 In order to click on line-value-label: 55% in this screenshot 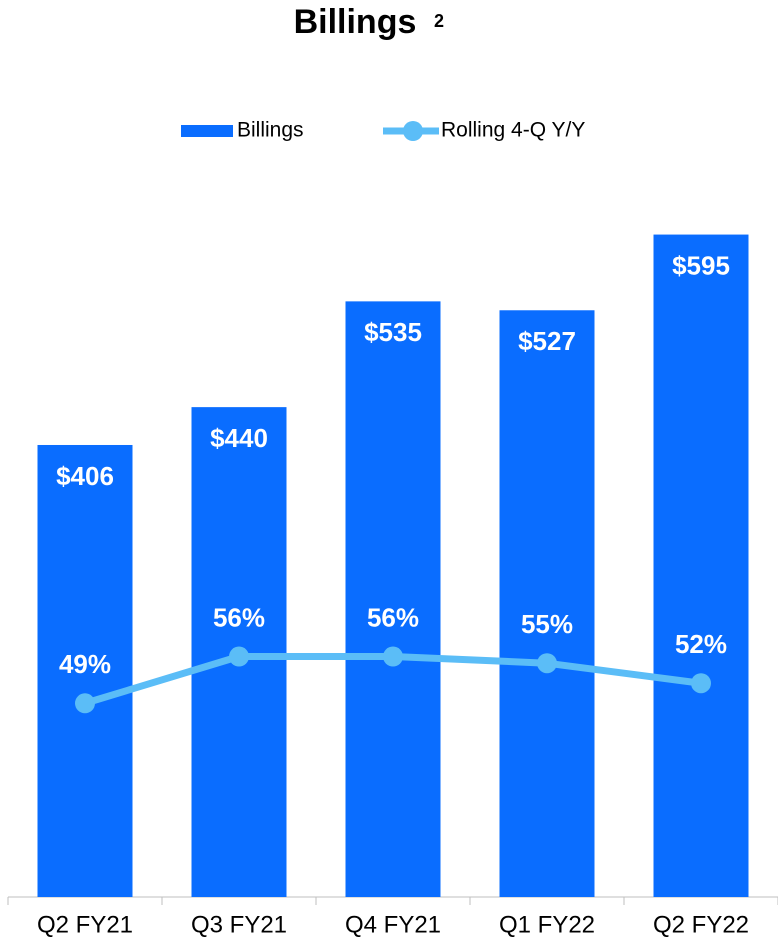, I will do `click(547, 624)`.